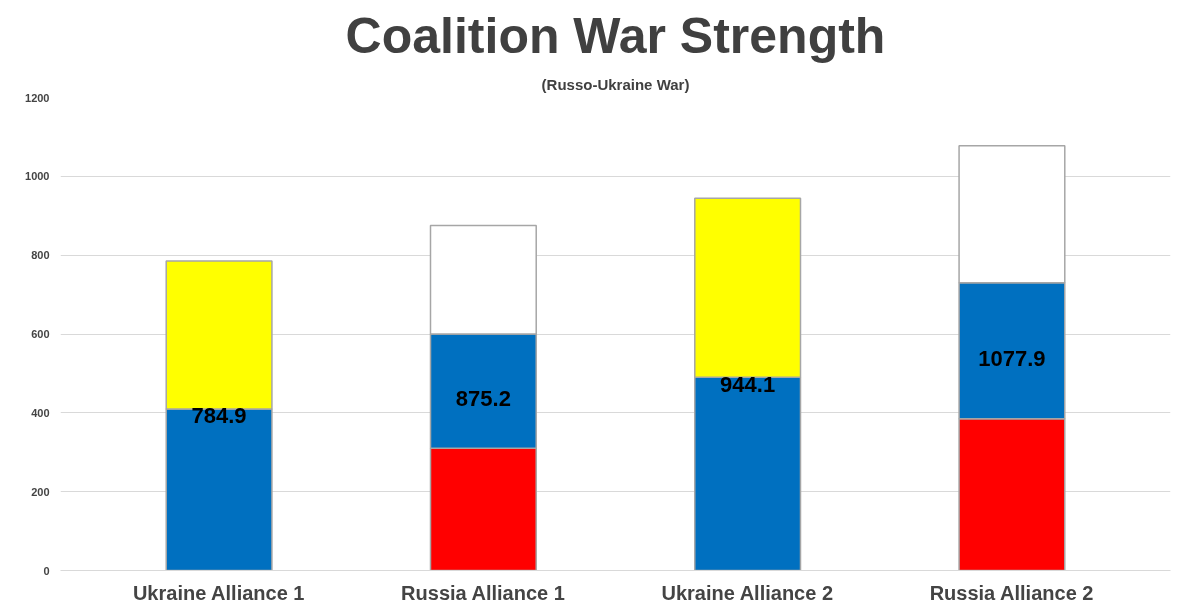 Image resolution: width=1200 pixels, height=616 pixels. What do you see at coordinates (40, 412) in the screenshot?
I see `y-tick-label: 400` at bounding box center [40, 412].